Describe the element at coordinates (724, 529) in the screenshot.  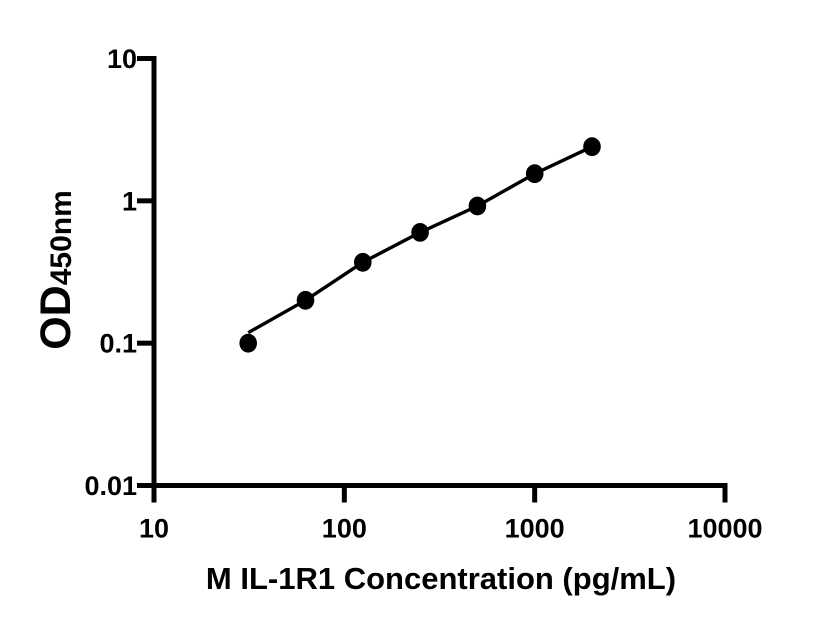
I see `x-tick-label: 10000` at that location.